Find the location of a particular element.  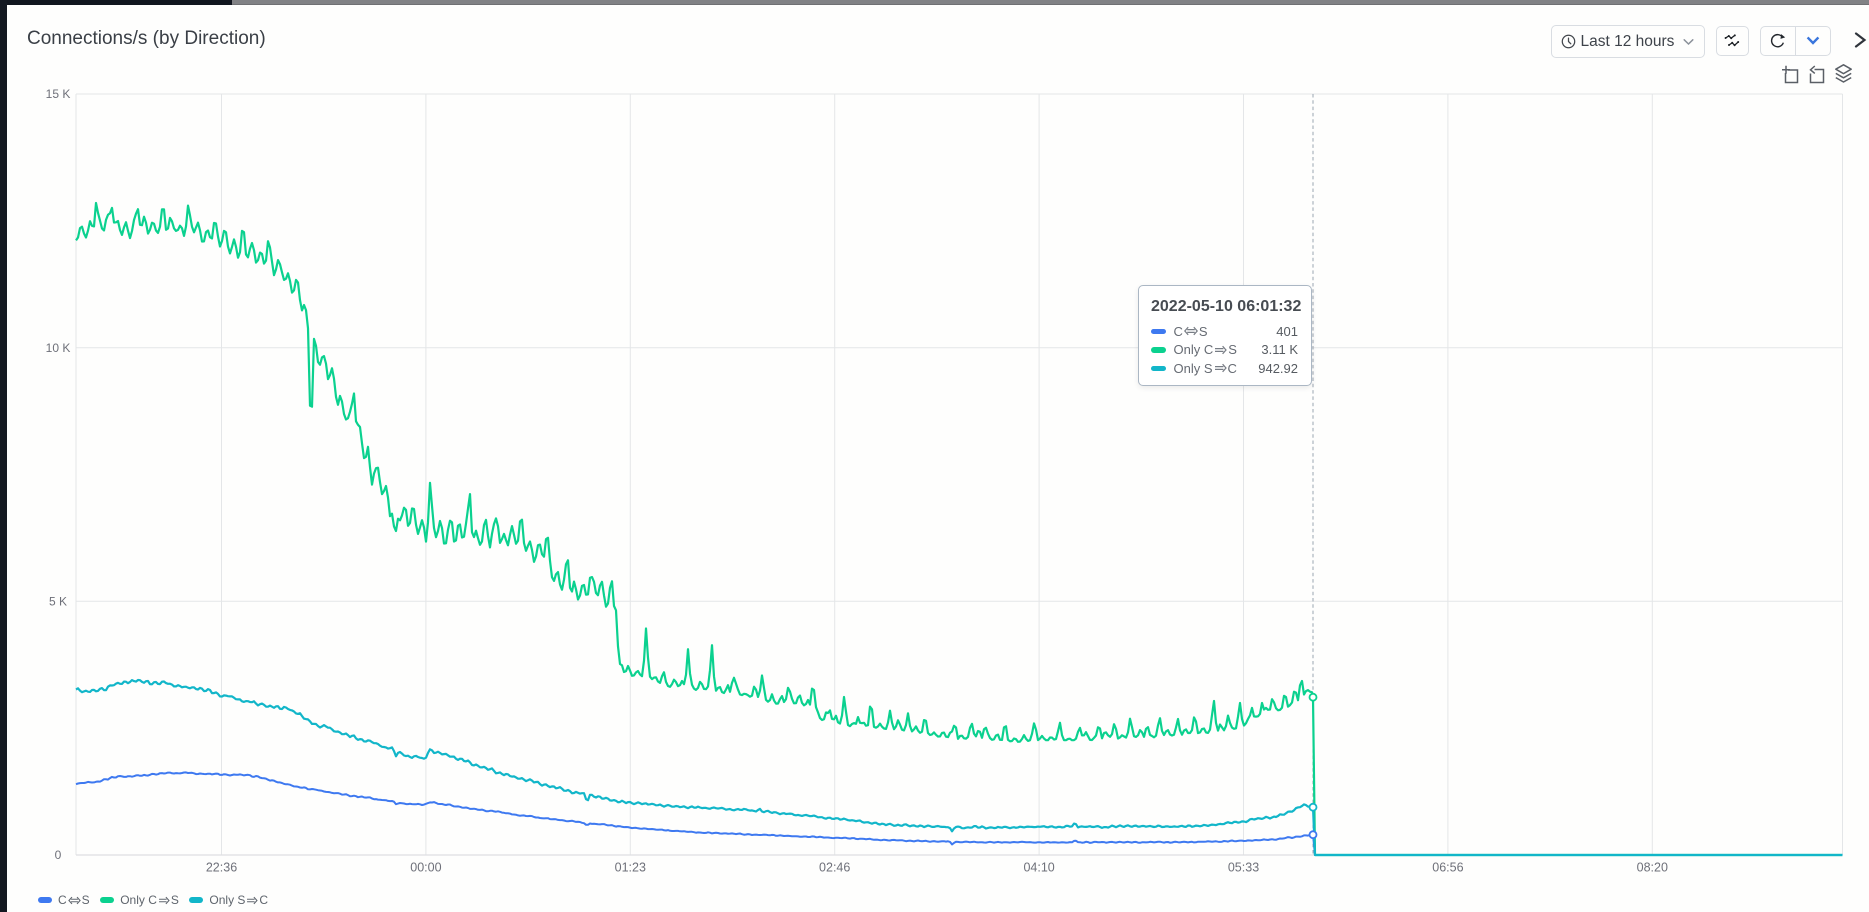

svg-text: 22:36 is located at coordinates (221, 868).